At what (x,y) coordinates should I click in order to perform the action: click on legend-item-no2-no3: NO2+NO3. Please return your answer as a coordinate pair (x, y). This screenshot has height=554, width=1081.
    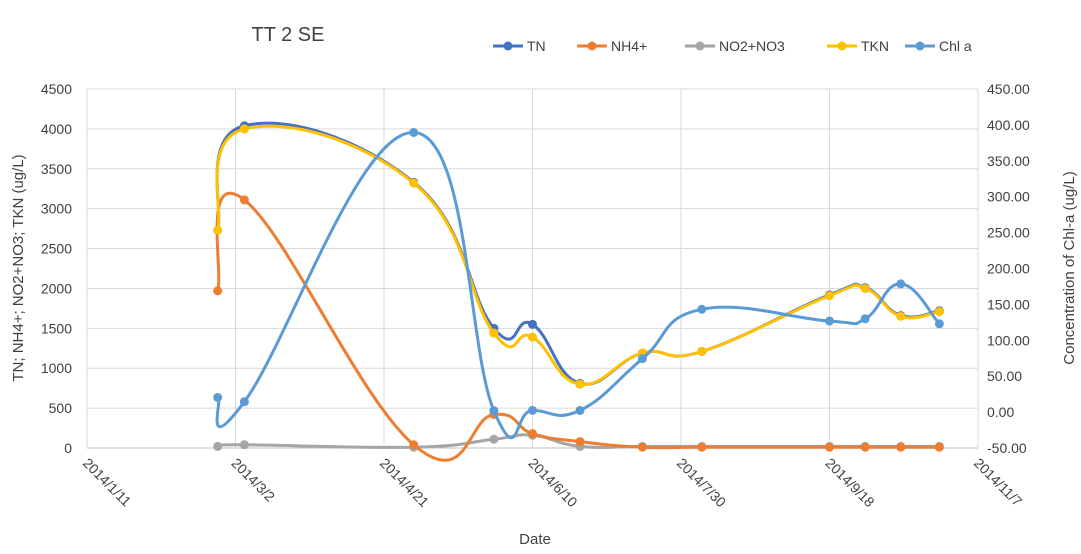
    Looking at the image, I should click on (735, 46).